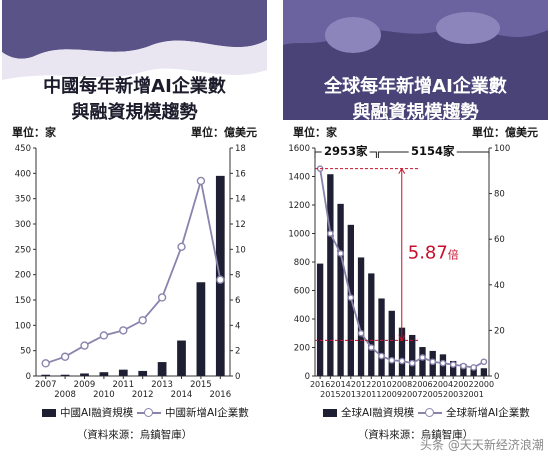 This screenshot has height=459, width=550. I want to click on header-wave-graphic, so click(134, 70).